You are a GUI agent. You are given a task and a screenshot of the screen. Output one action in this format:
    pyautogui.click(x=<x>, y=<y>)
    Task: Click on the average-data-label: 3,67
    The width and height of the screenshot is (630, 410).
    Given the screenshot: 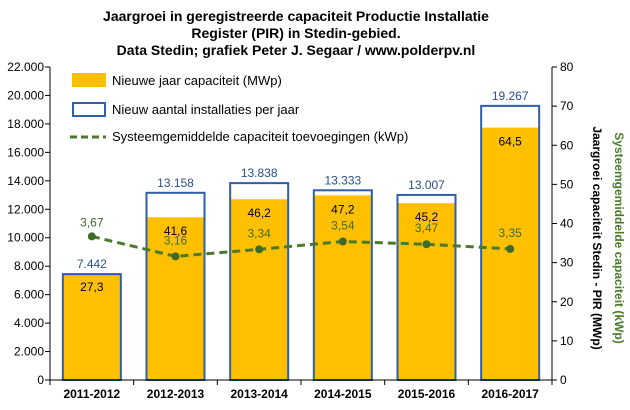 What is the action you would take?
    pyautogui.click(x=92, y=222)
    